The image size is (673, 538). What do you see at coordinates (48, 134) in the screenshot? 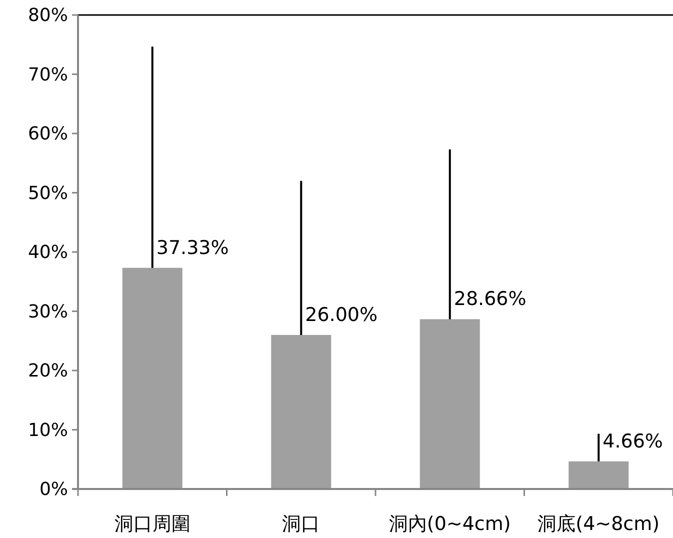
I see `y-tick-label: 60%` at bounding box center [48, 134].